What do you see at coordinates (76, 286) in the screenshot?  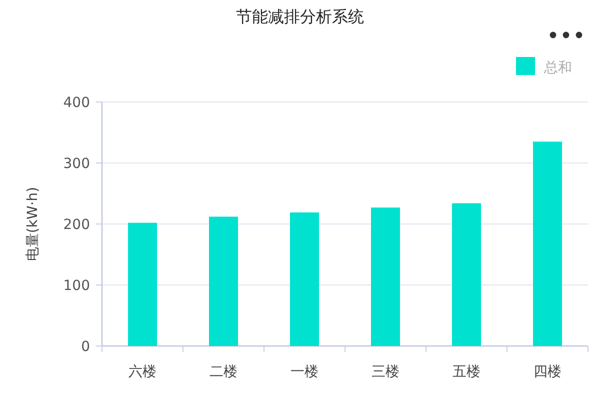 I see `y-tick-label: 100` at bounding box center [76, 286].